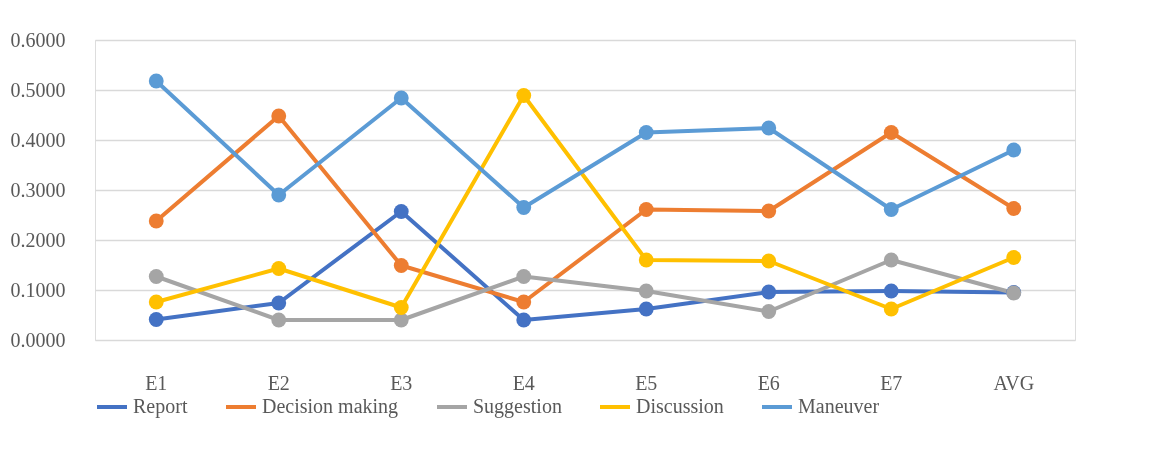  Describe the element at coordinates (839, 406) in the screenshot. I see `legend-label: Maneuver` at that location.